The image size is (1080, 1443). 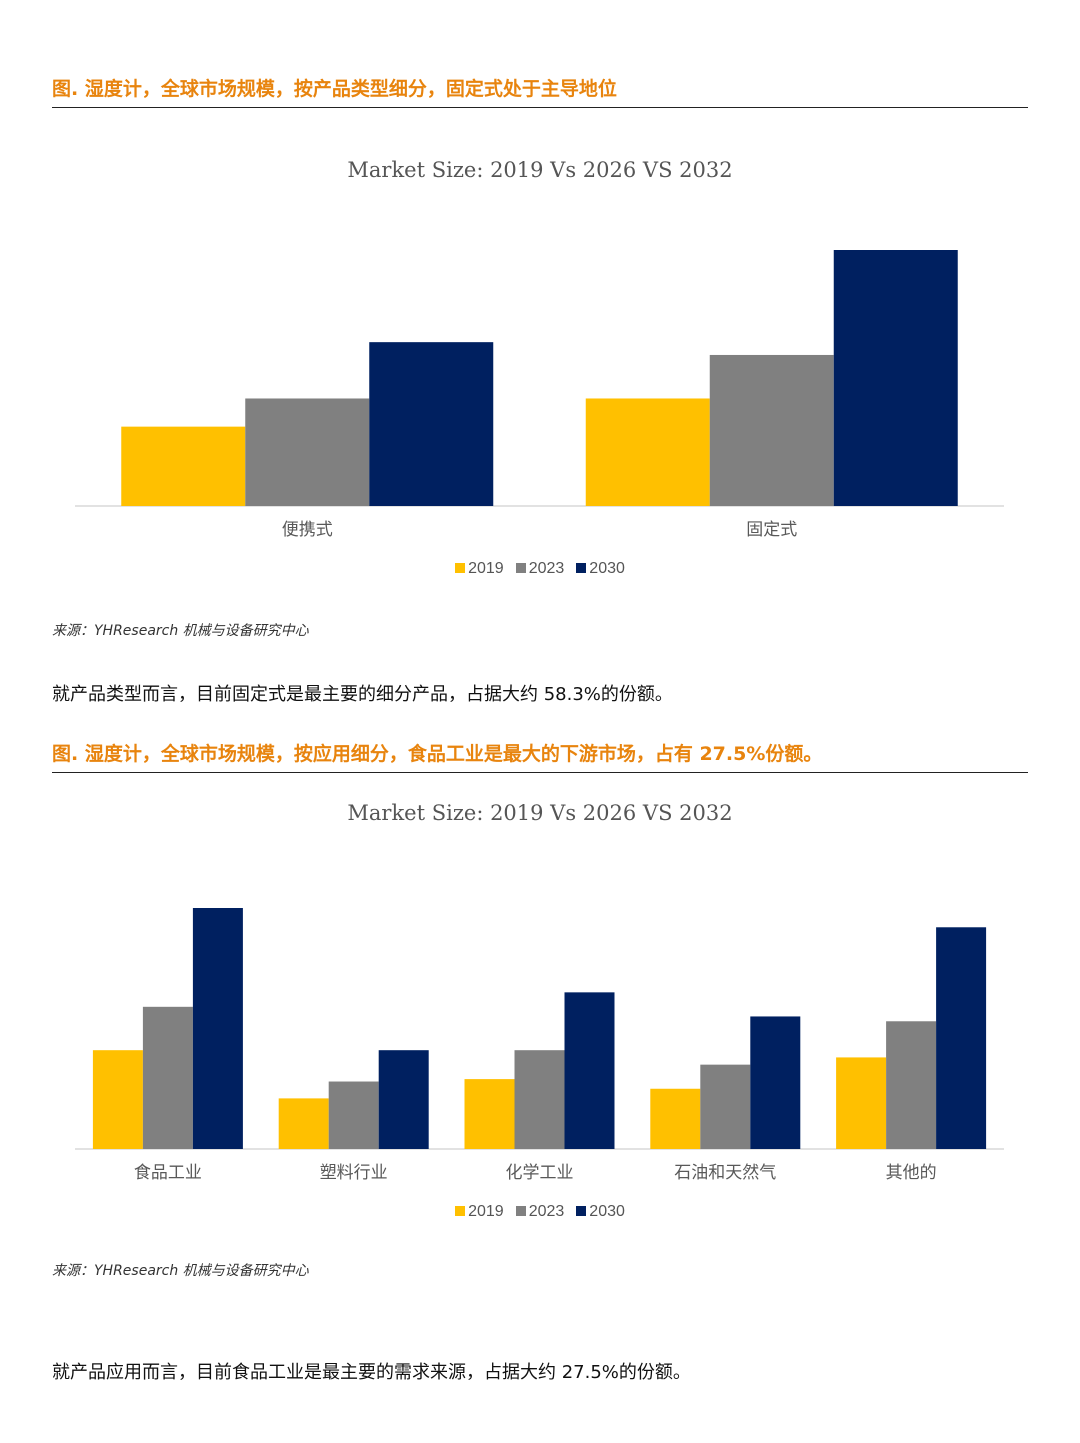 What do you see at coordinates (168, 1173) in the screenshot?
I see `x-tick-label: 食品工业` at bounding box center [168, 1173].